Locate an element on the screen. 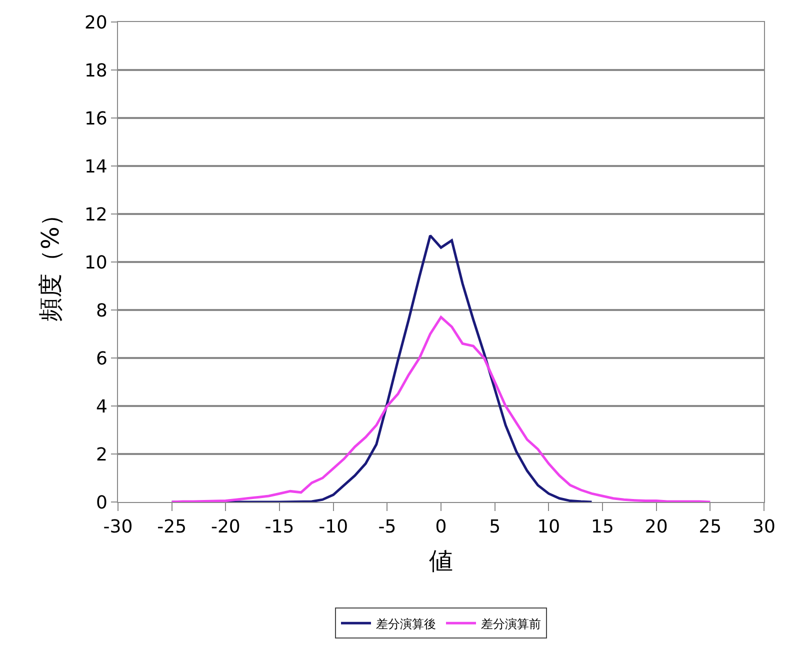 This screenshot has height=650, width=787. y-tick-label: 20 is located at coordinates (96, 23).